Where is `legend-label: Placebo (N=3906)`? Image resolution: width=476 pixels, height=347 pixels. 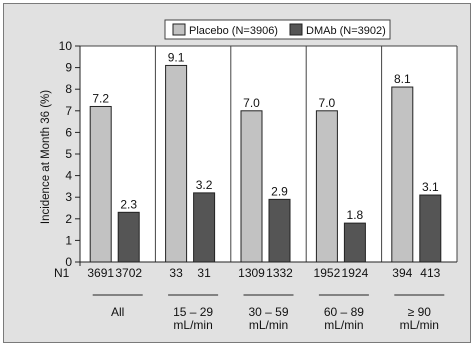
legend-label: Placebo (N=3906) is located at coordinates (233, 31).